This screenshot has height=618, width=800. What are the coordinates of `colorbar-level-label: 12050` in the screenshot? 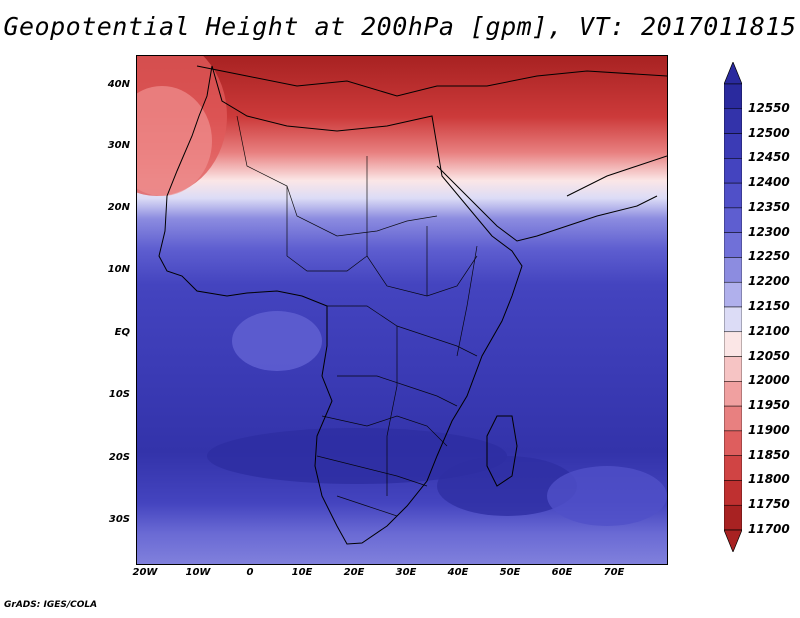 It's located at (769, 355).